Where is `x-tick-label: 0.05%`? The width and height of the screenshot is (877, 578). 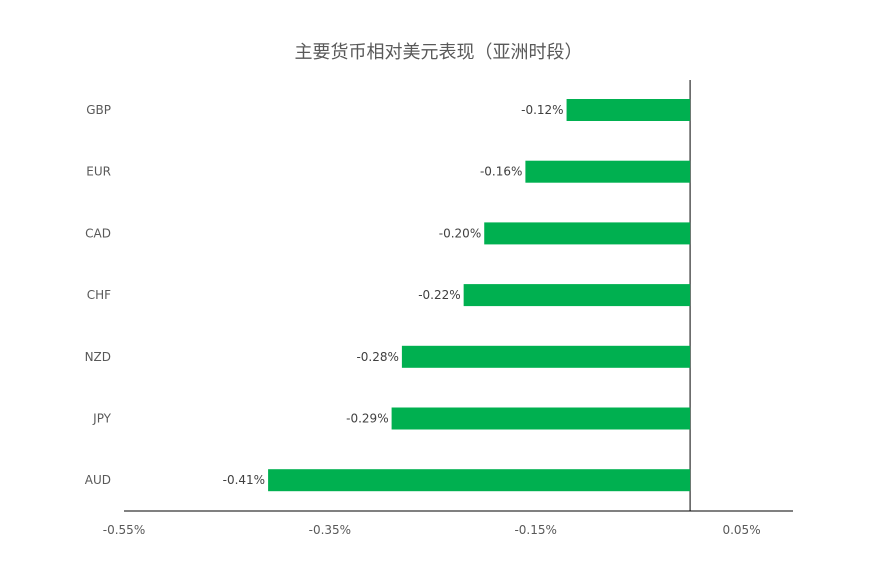
x-tick-label: 0.05% is located at coordinates (741, 530).